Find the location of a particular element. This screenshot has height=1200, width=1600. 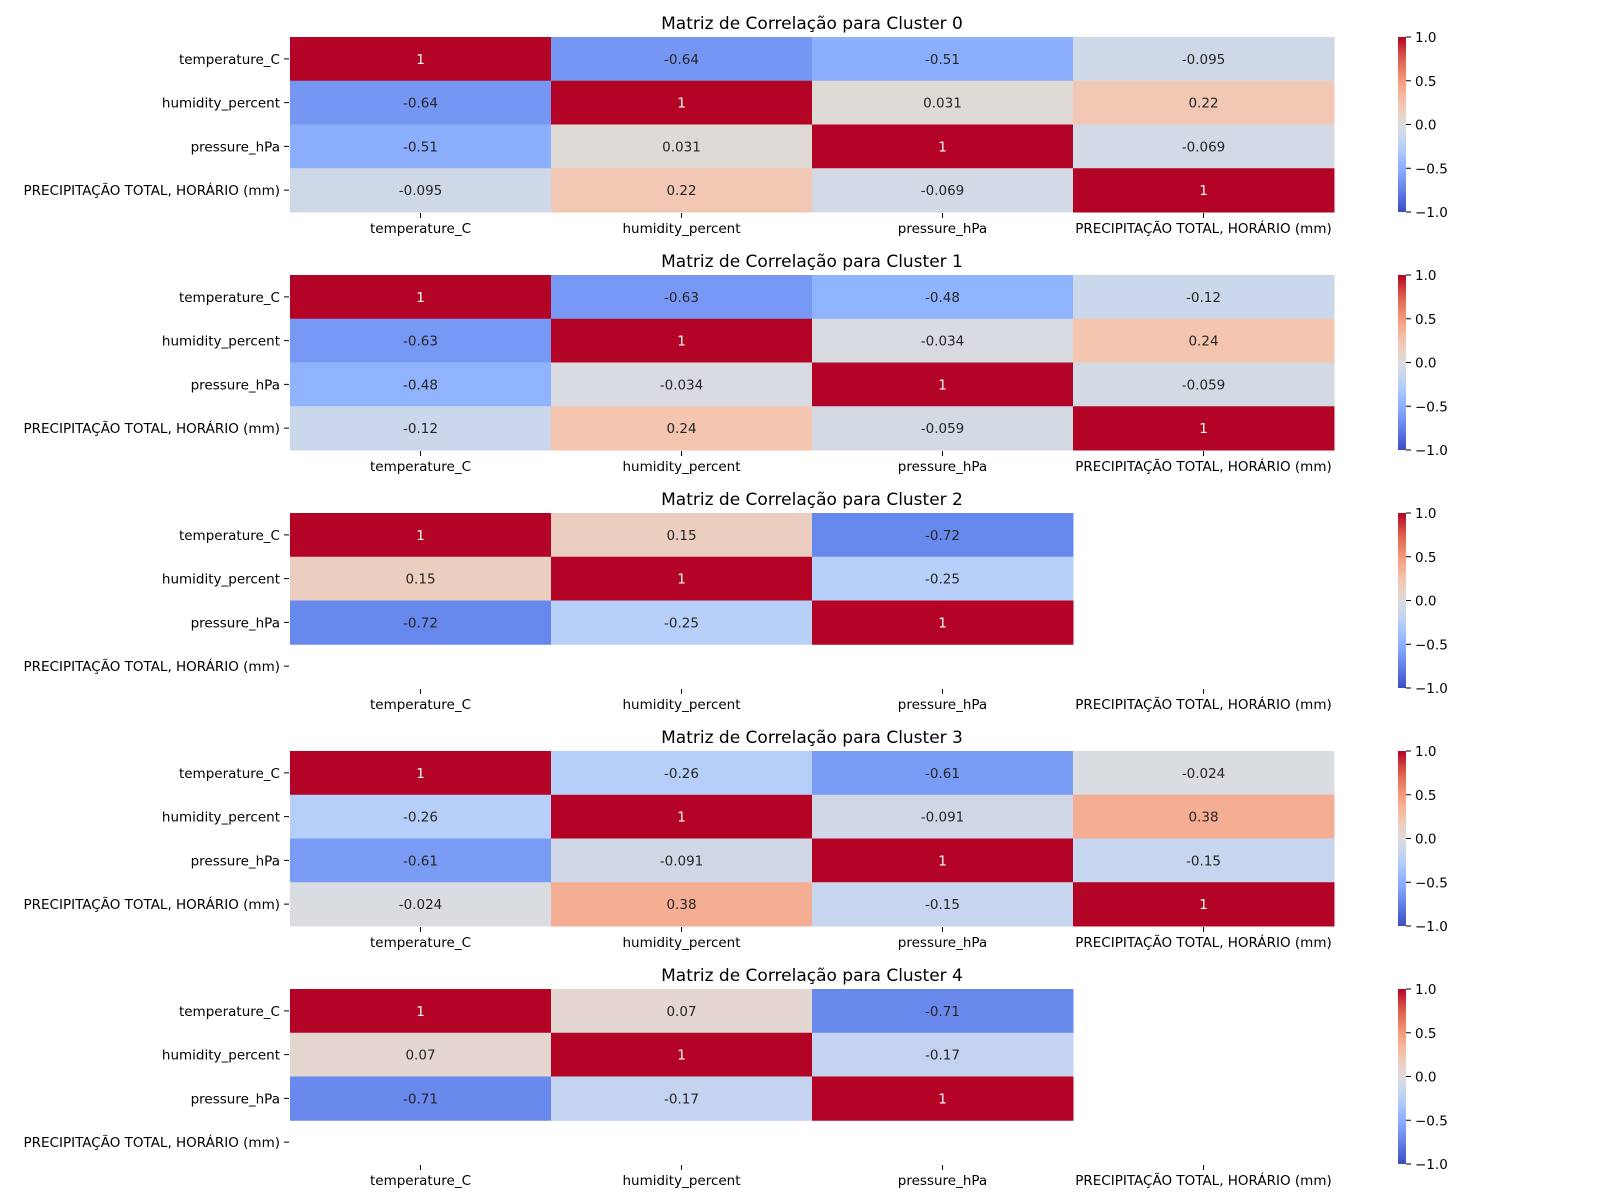

cell-value-label: -0.12 is located at coordinates (420, 429).